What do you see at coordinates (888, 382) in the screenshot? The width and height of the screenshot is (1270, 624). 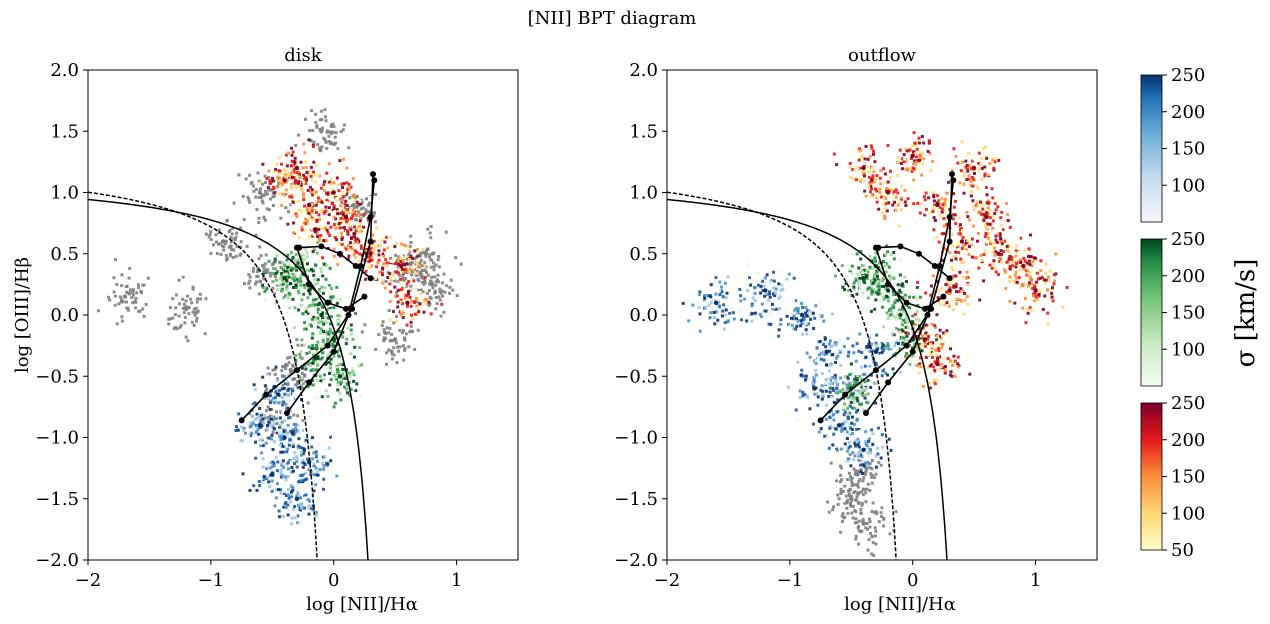 I see `model-grid-node` at bounding box center [888, 382].